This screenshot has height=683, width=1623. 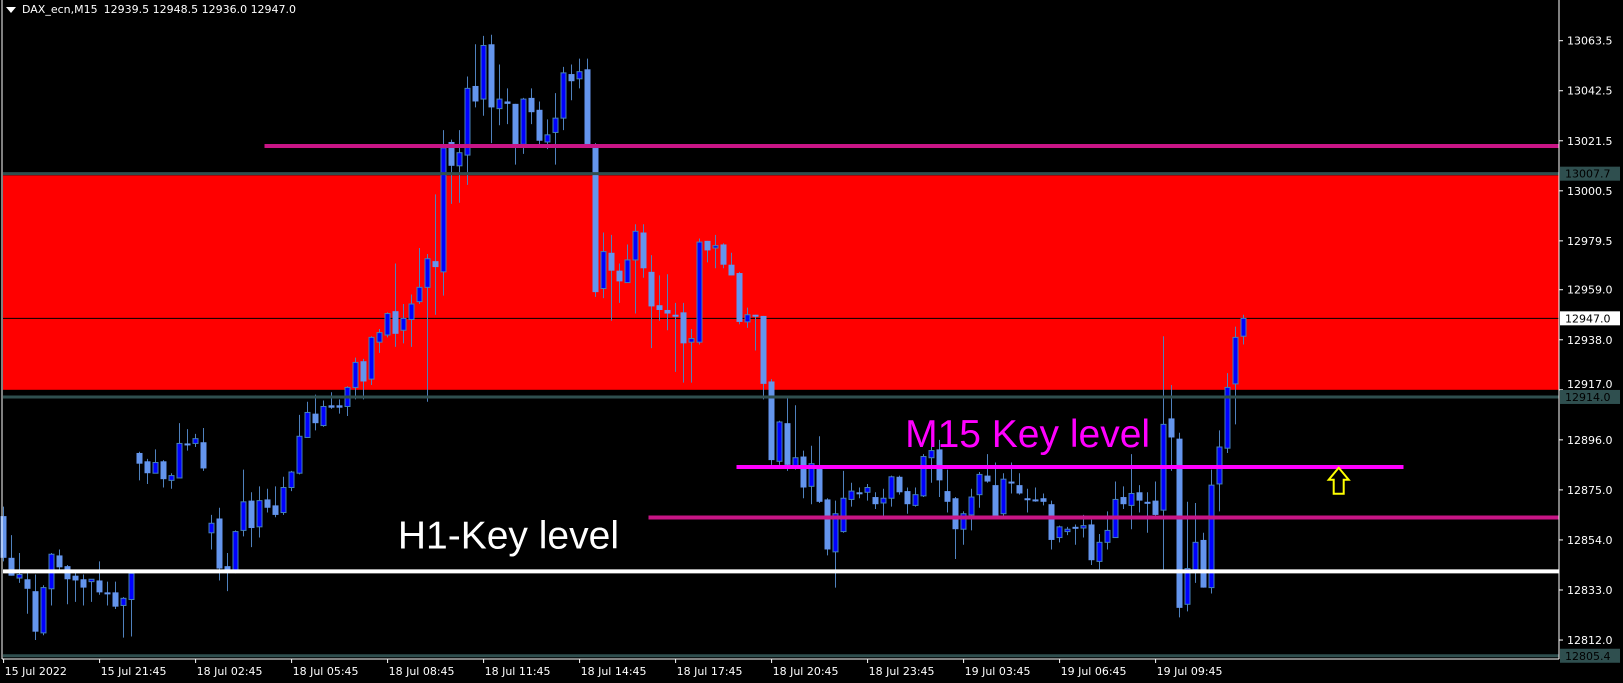 What do you see at coordinates (1590, 490) in the screenshot?
I see `price-tick-label: 12875.0` at bounding box center [1590, 490].